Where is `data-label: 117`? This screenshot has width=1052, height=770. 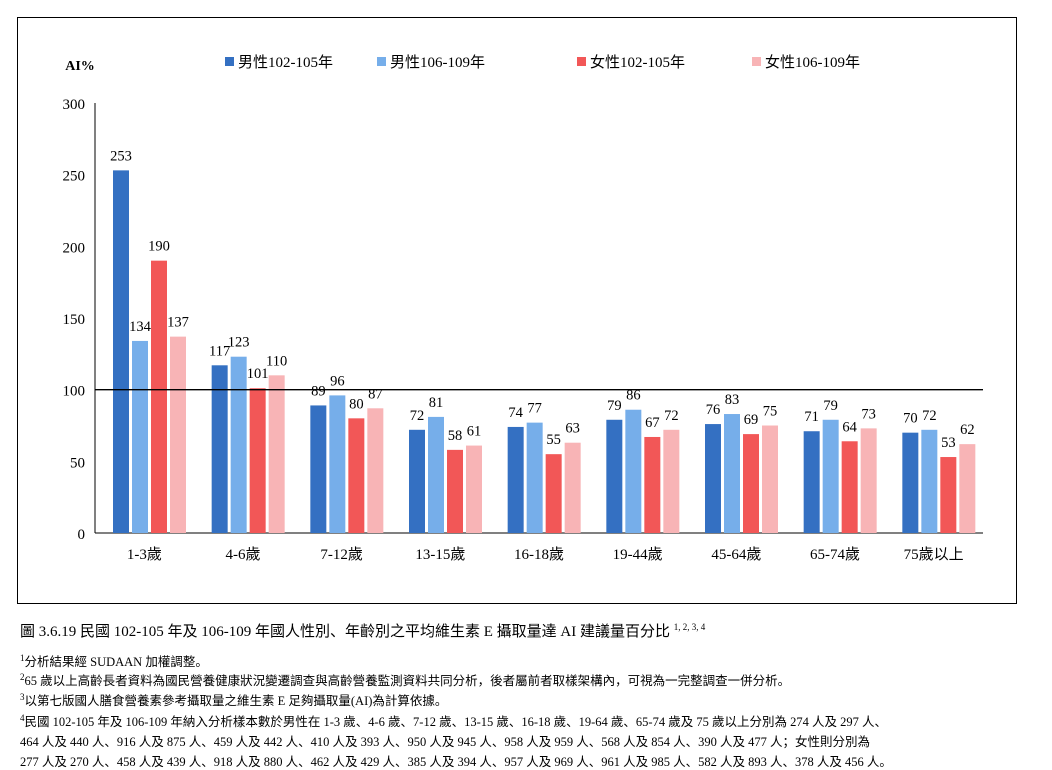
data-label: 117 is located at coordinates (219, 351).